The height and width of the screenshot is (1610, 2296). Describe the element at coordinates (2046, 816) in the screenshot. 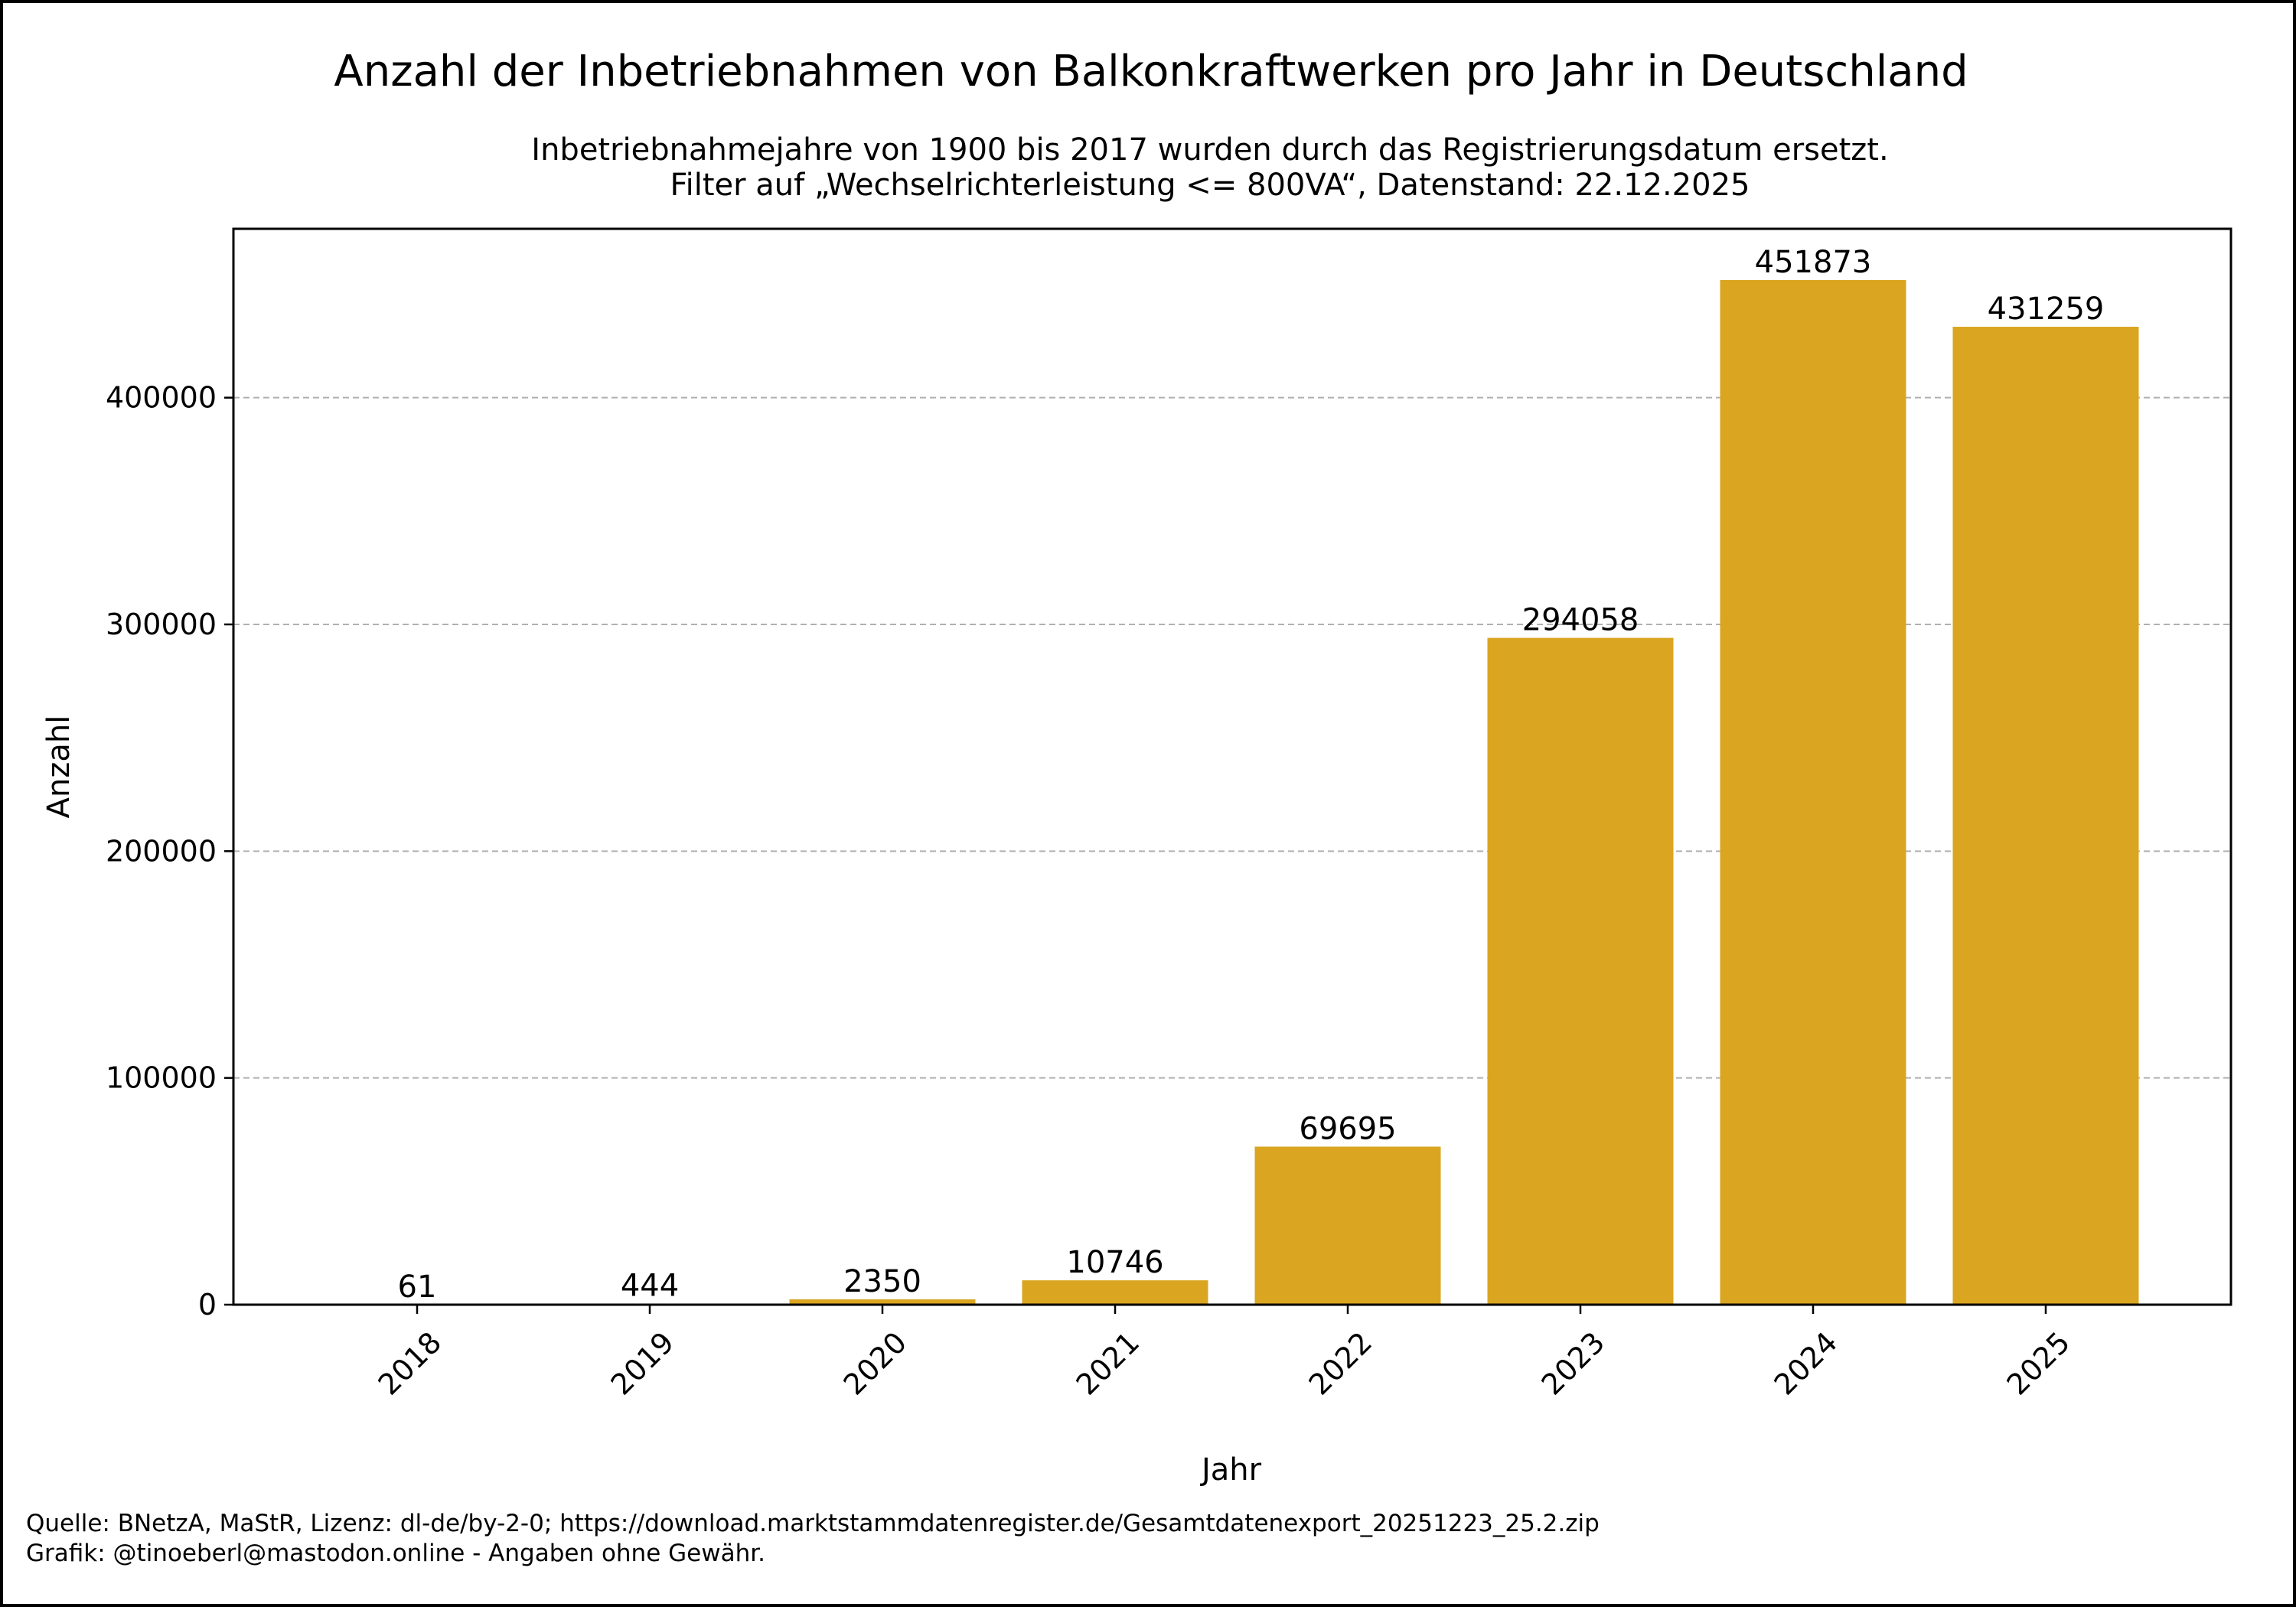

I see `bar-2025` at that location.